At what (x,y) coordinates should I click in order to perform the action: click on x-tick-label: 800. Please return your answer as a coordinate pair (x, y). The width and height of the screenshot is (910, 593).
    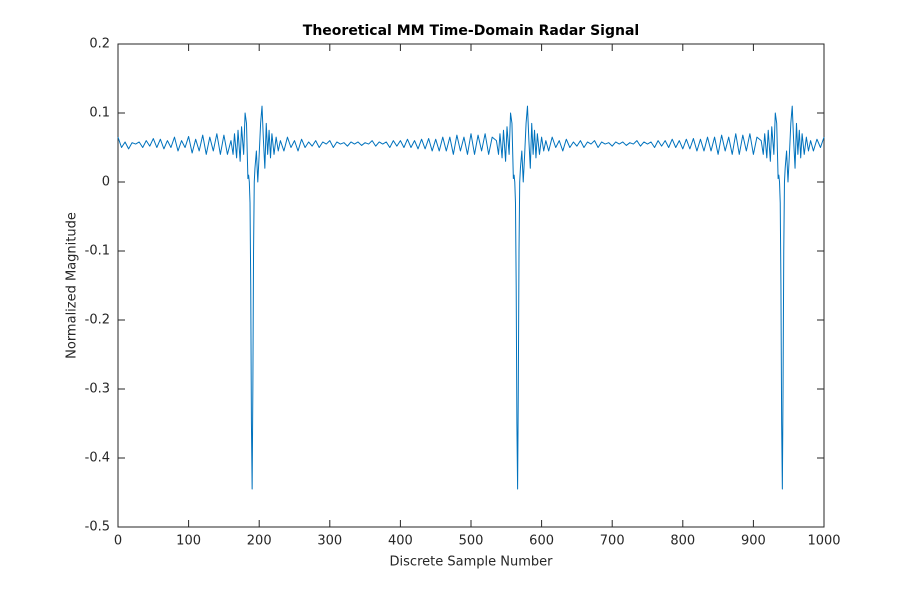
    Looking at the image, I should click on (682, 541).